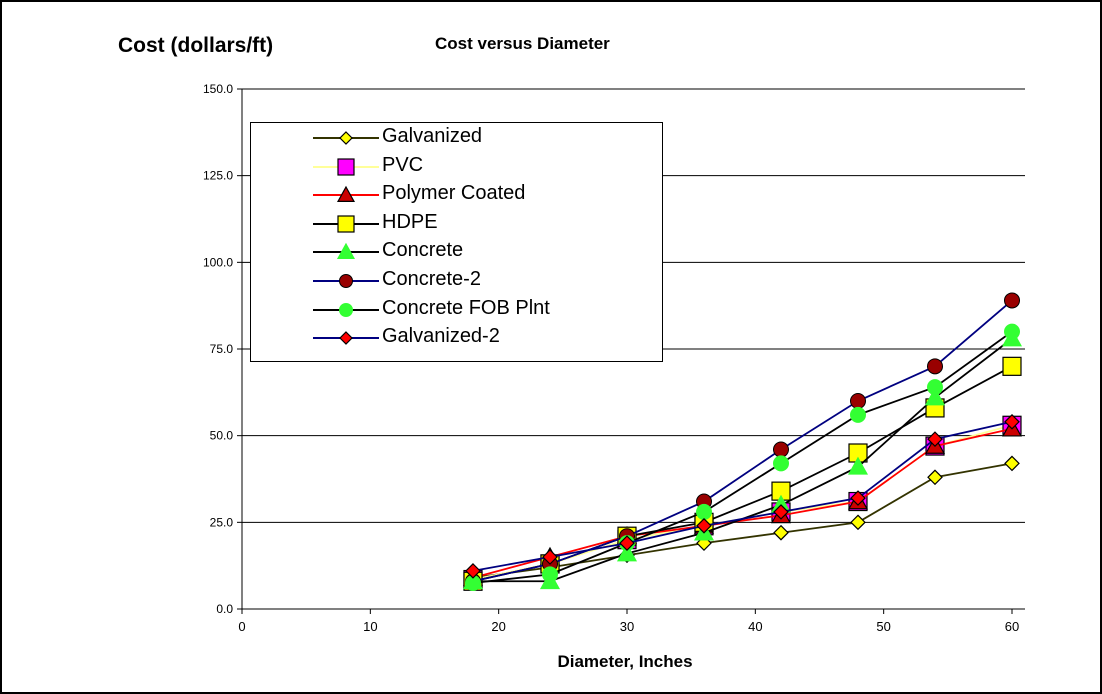 The image size is (1102, 694). Describe the element at coordinates (625, 661) in the screenshot. I see `x-axis-label: Diameter, Inches` at that location.